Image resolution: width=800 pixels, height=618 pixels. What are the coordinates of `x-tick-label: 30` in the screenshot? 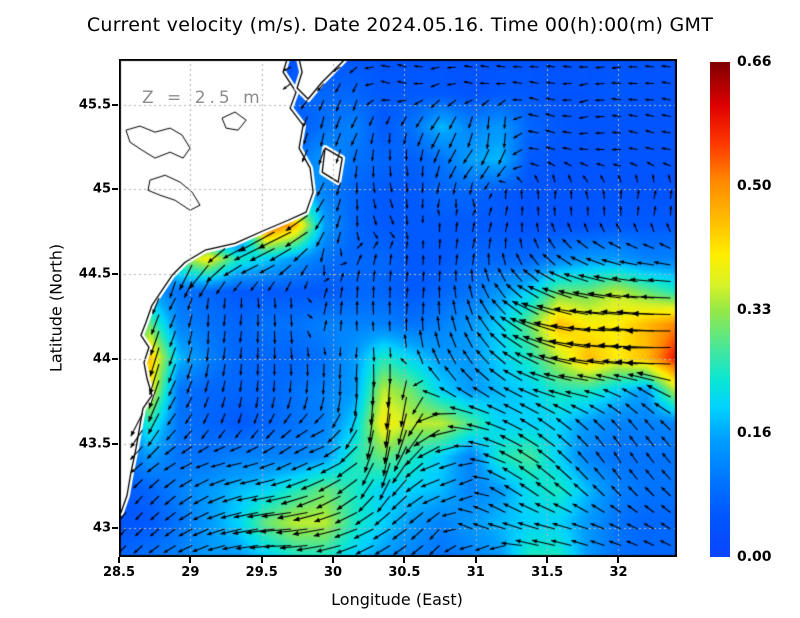 It's located at (333, 572).